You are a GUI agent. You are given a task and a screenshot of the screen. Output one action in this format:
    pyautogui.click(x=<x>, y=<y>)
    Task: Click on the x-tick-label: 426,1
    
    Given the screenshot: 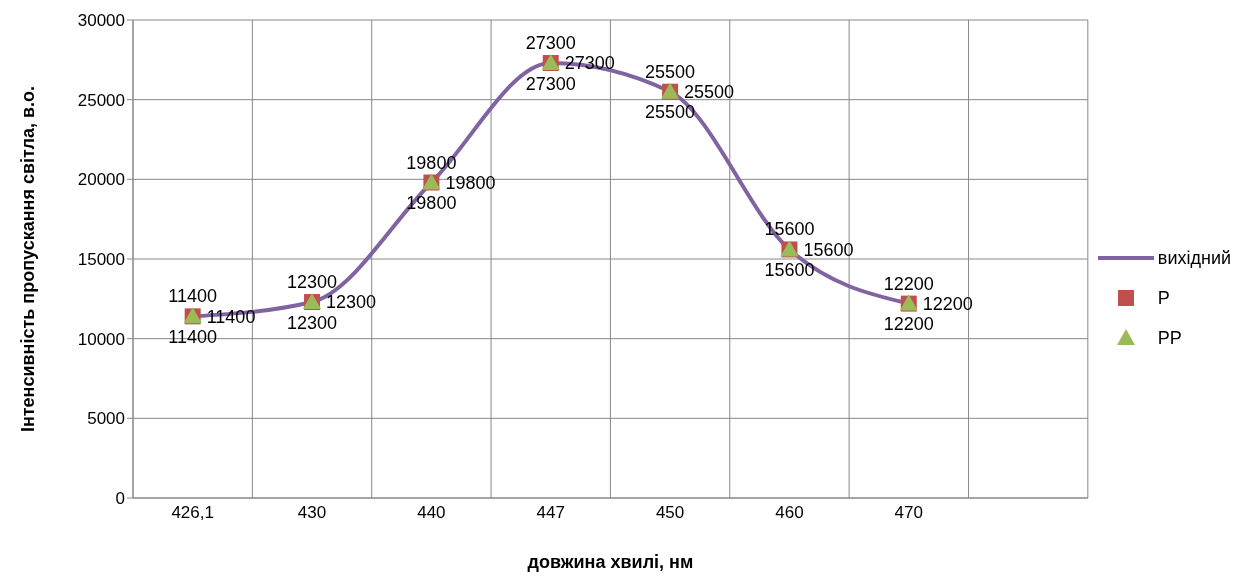 What is the action you would take?
    pyautogui.click(x=192, y=513)
    